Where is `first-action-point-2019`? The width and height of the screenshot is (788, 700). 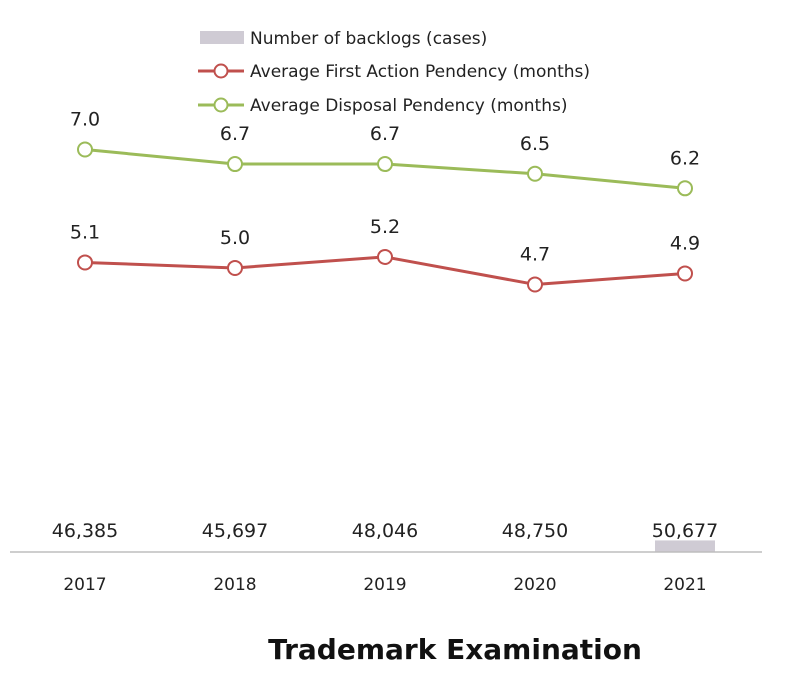
first-action-point-2019 is located at coordinates (385, 257).